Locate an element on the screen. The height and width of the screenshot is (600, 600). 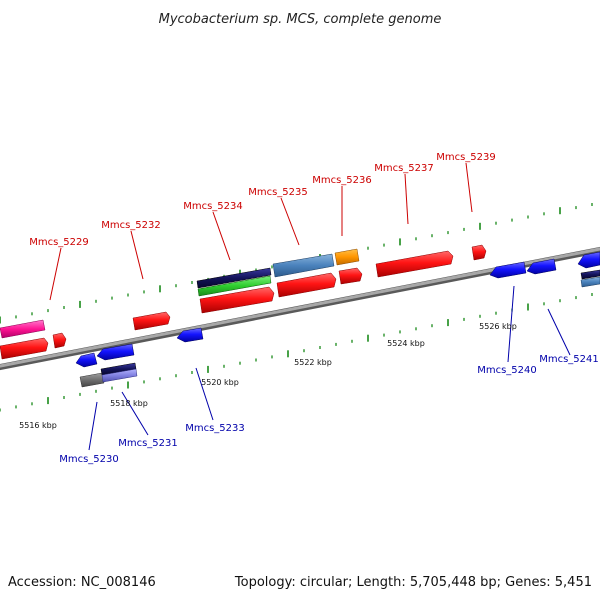
gene-label: Mmcs_5230 is located at coordinates (89, 459).